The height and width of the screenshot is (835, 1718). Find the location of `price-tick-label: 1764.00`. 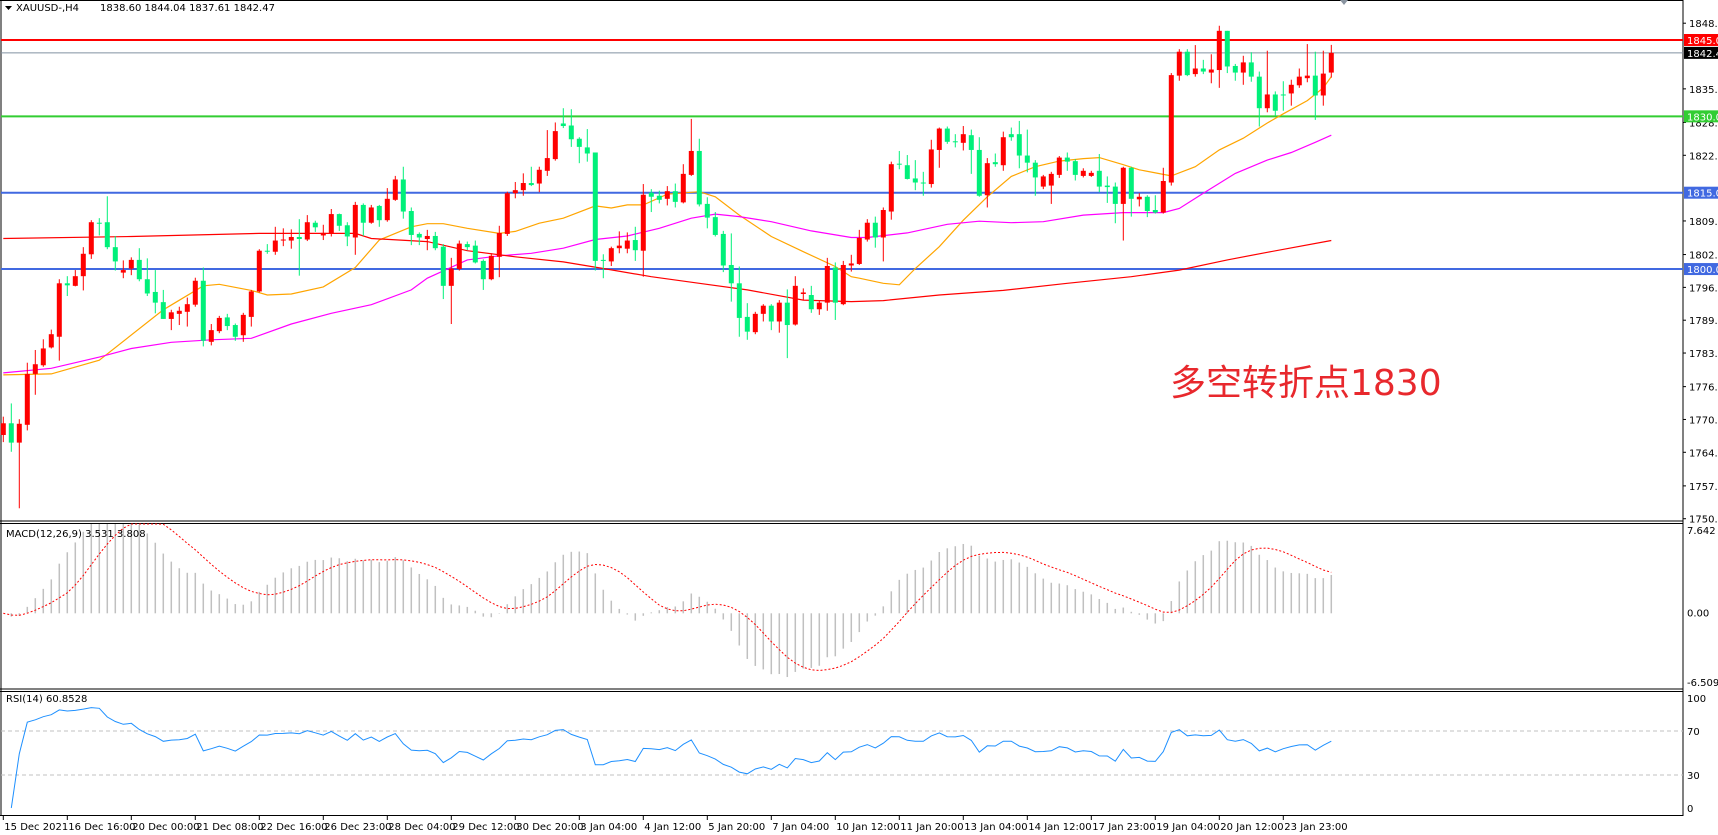

price-tick-label: 1764.00 is located at coordinates (1703, 453).